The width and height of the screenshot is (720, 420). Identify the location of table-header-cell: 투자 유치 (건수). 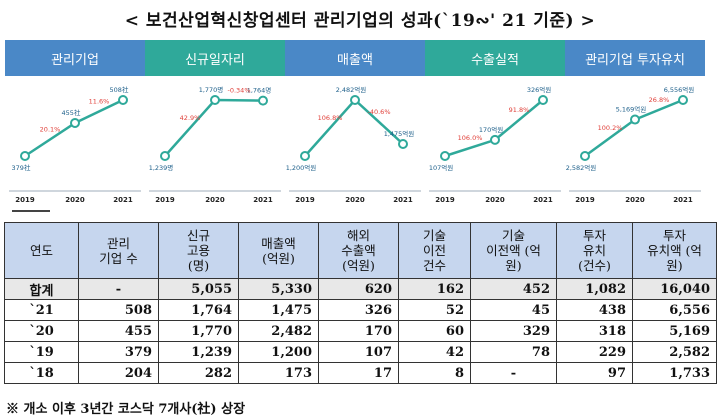
(594, 250).